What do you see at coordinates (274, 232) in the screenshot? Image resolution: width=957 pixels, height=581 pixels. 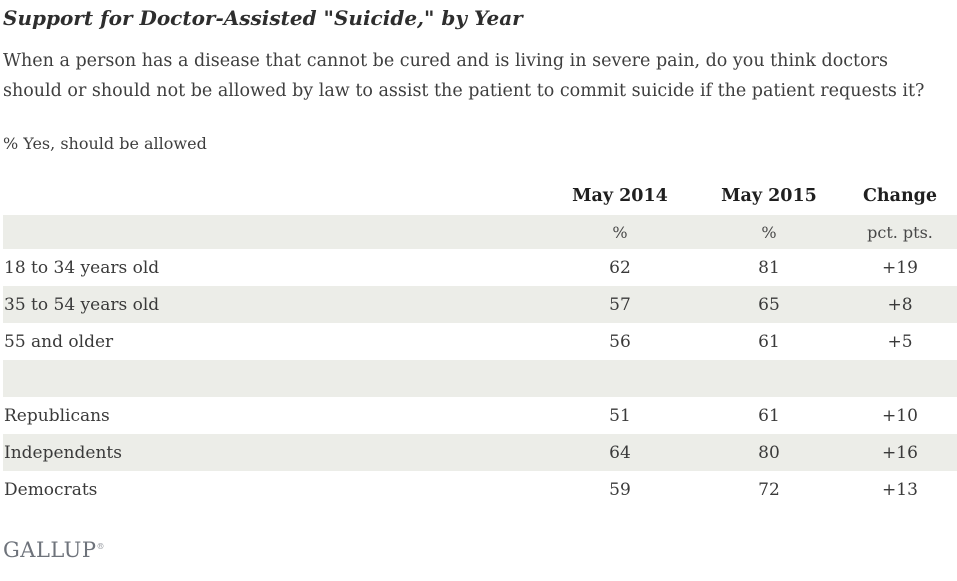 I see `units-label-cell` at bounding box center [274, 232].